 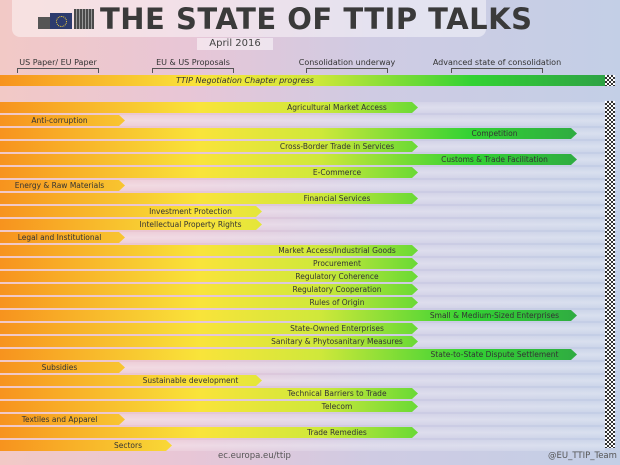 I want to click on chapter-label: Financial Services, so click(x=337, y=198).